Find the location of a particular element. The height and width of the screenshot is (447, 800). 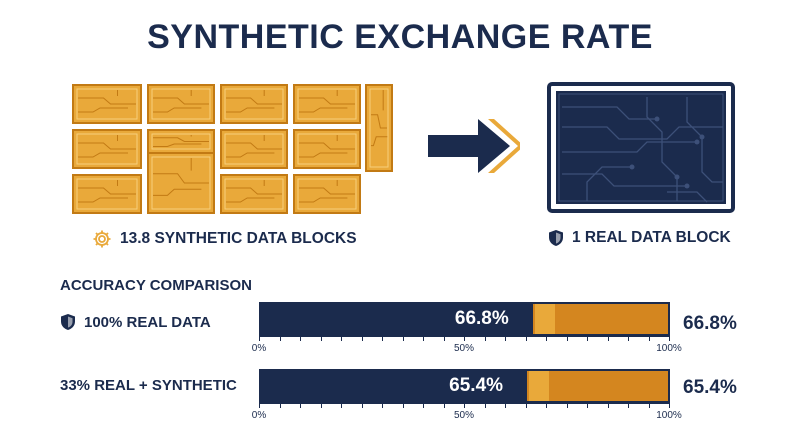

synthetic-caption: 13.8 SYNTHETIC DATA BLOCKS is located at coordinates (224, 239).